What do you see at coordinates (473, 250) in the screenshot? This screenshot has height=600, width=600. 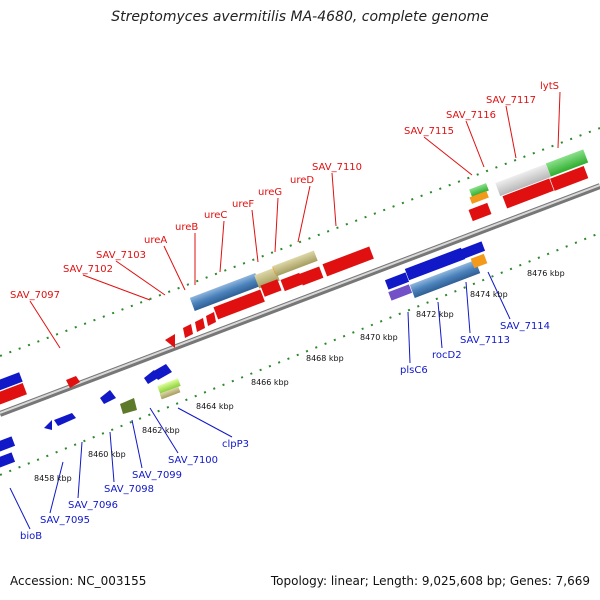 I see `gene-SAV_7113-blue` at bounding box center [473, 250].